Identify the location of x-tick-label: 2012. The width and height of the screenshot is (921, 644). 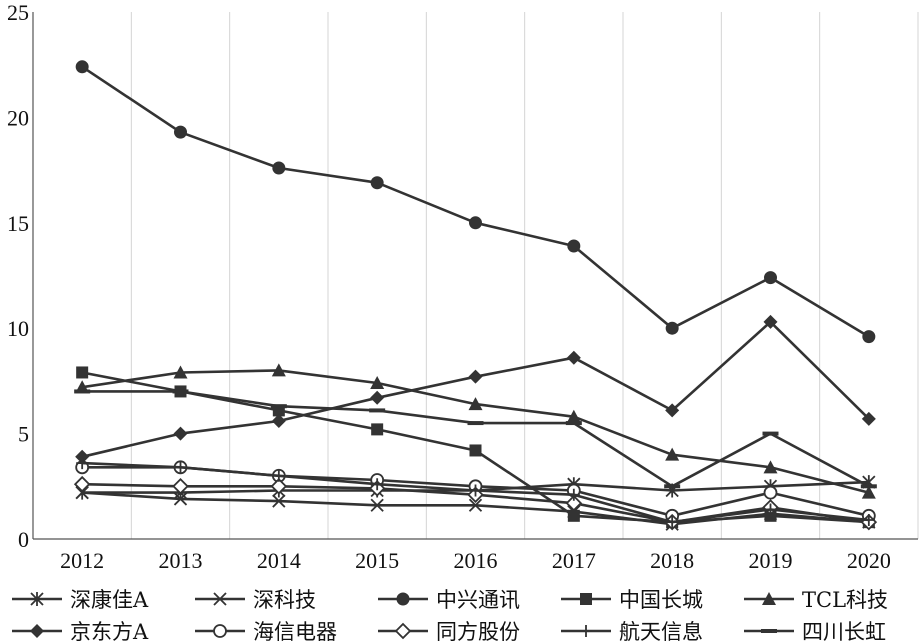
(82, 560).